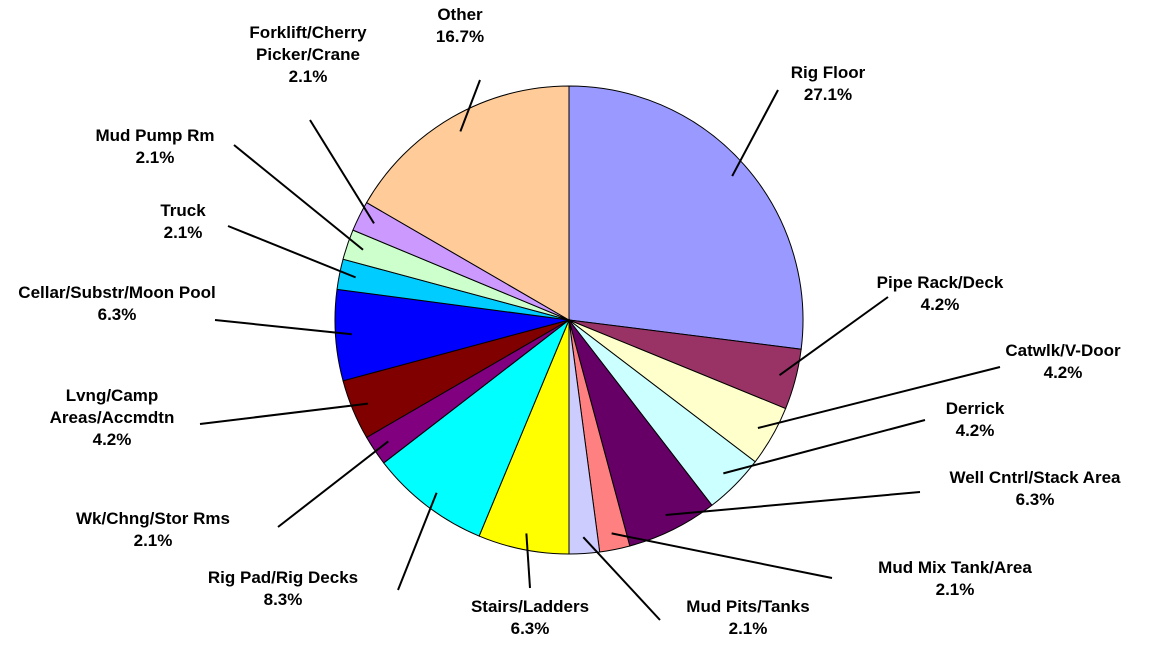 The height and width of the screenshot is (647, 1166). I want to click on slice-name: Wk/Chng/Stor Rms, so click(153, 518).